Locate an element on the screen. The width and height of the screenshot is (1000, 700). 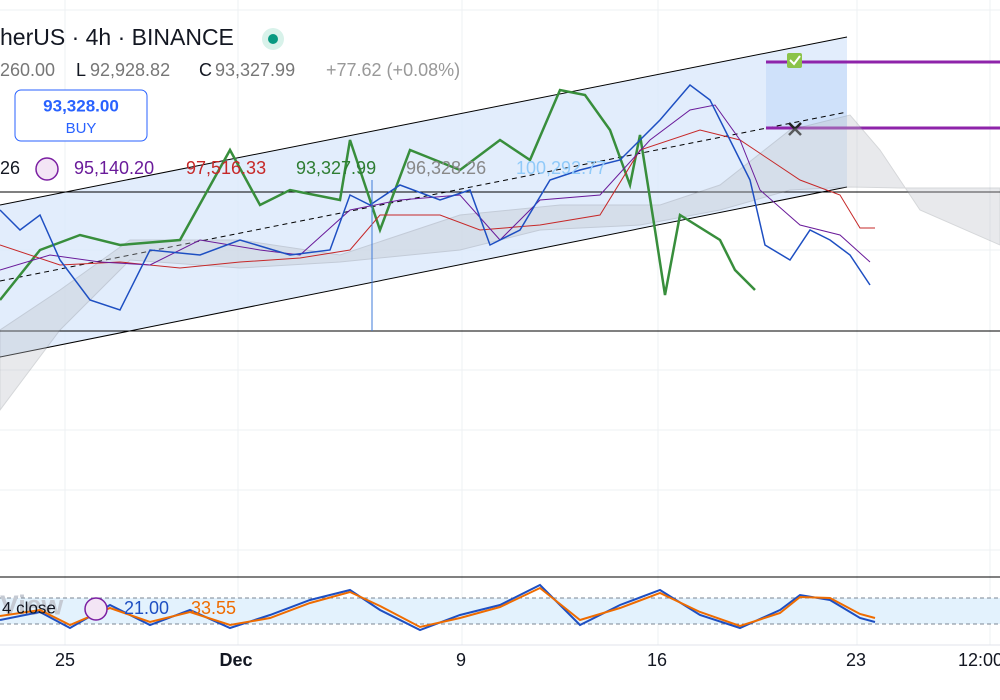
osc-k is located at coordinates (438, 607).